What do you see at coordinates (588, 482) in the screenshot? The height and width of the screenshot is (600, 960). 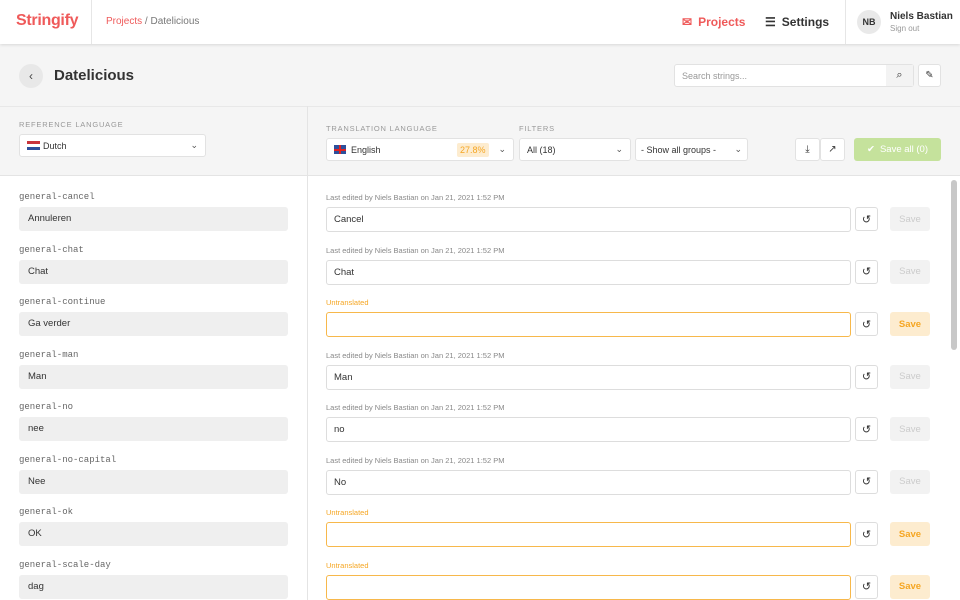 I see `translation-input: No` at bounding box center [588, 482].